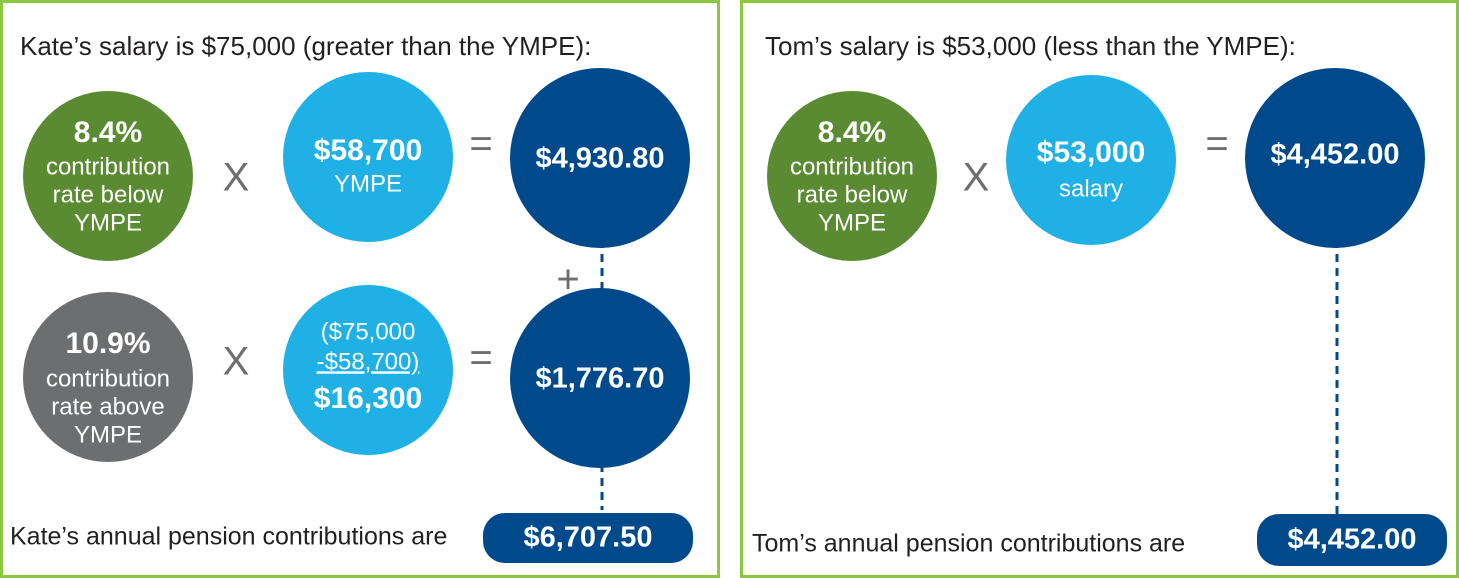  I want to click on base-line: -$58,700), so click(368, 361).